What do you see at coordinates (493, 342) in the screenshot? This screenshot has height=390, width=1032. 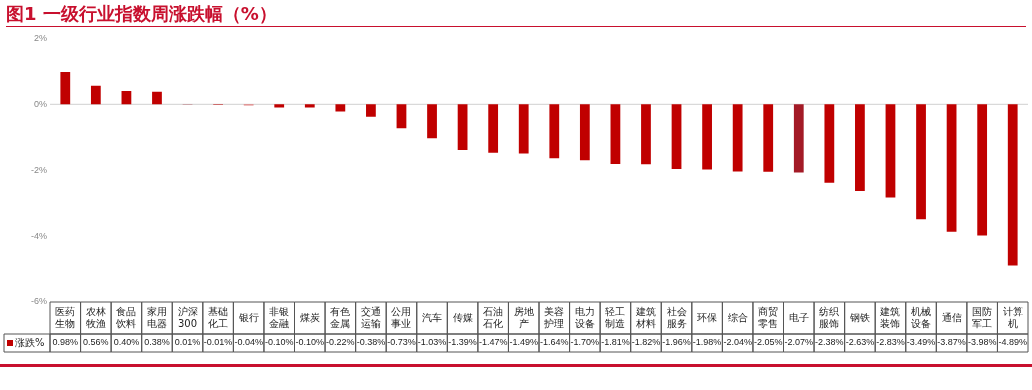 I see `data-label: -1.47%` at bounding box center [493, 342].